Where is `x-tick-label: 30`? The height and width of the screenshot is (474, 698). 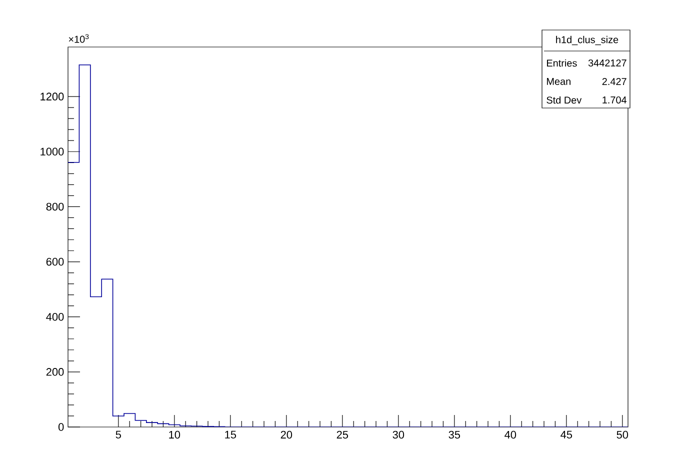 x-tick-label: 30 is located at coordinates (398, 434).